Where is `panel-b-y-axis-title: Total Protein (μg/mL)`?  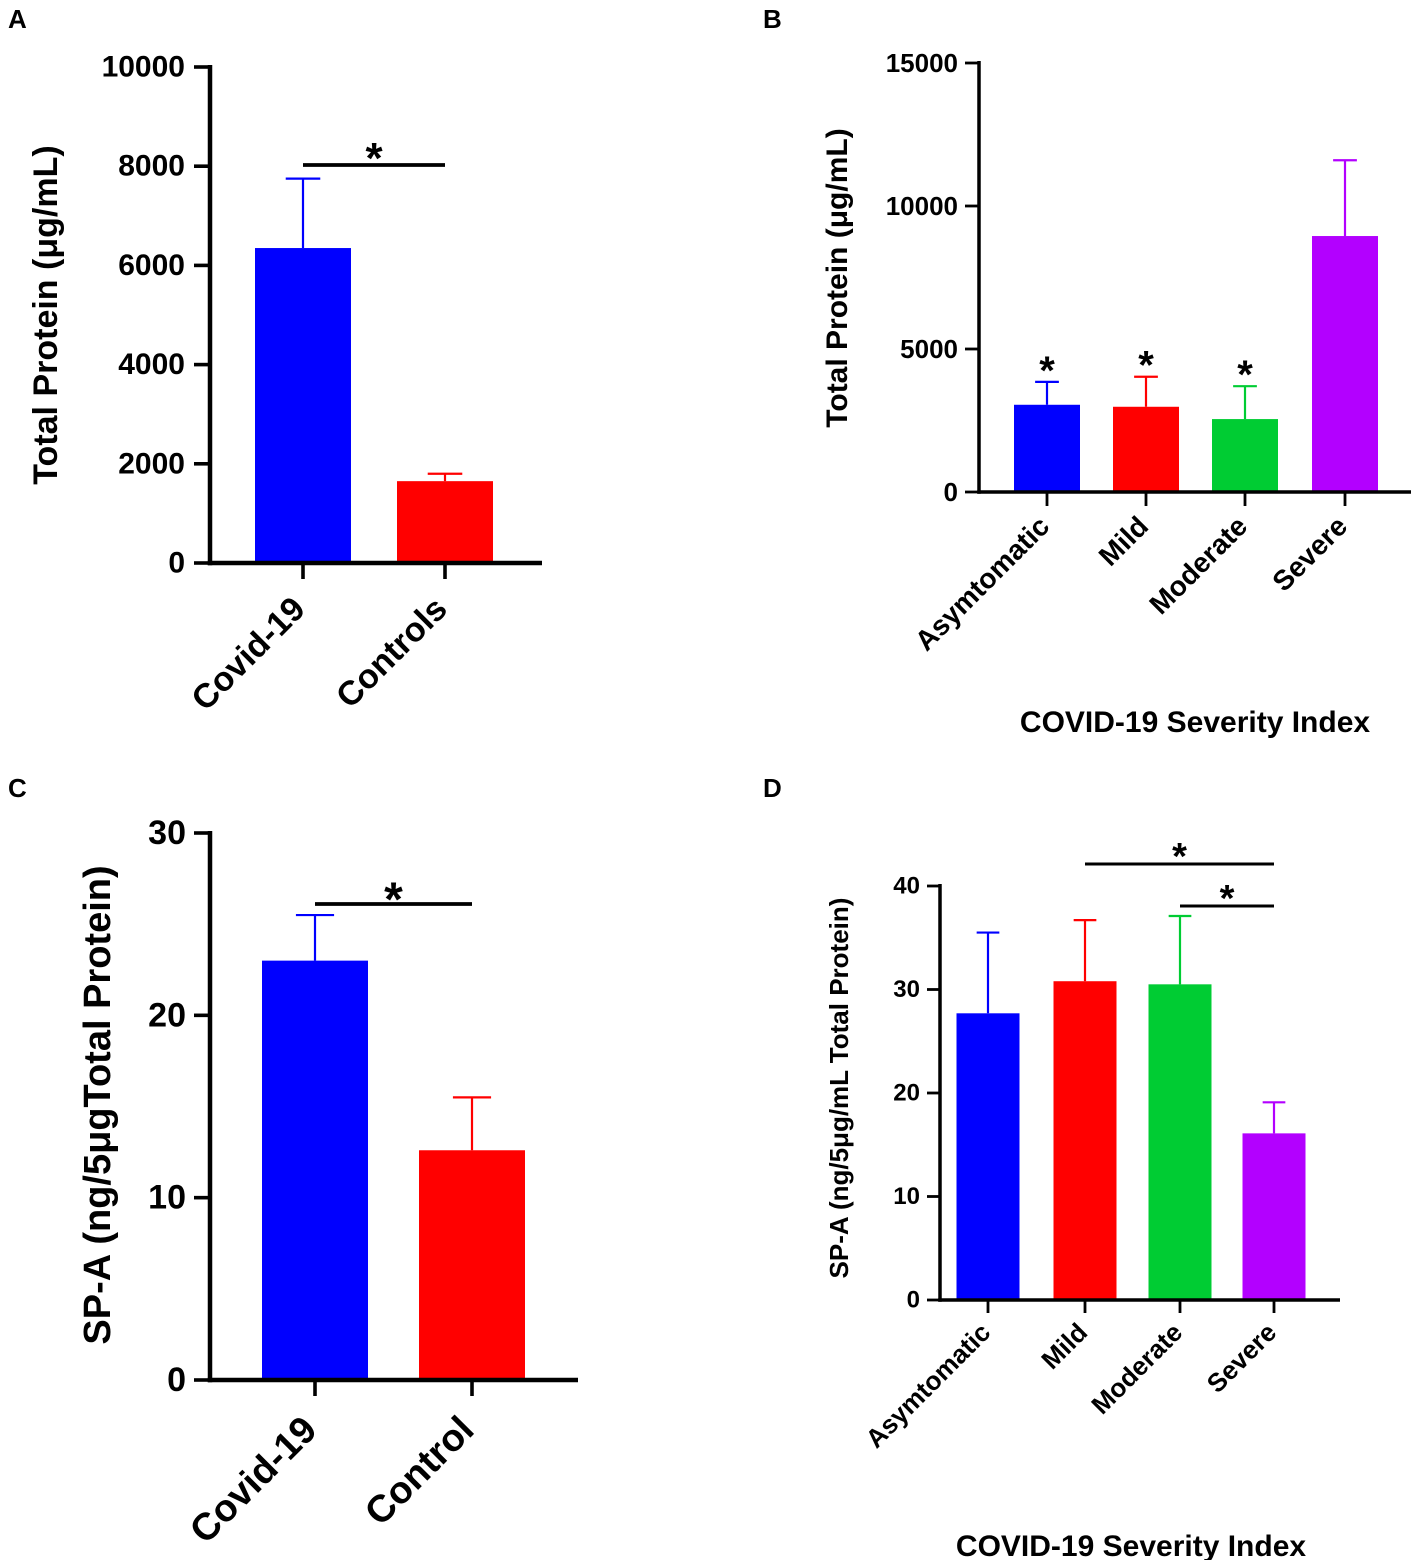
panel-b-y-axis-title: Total Protein (μg/mL) is located at coordinates (837, 277).